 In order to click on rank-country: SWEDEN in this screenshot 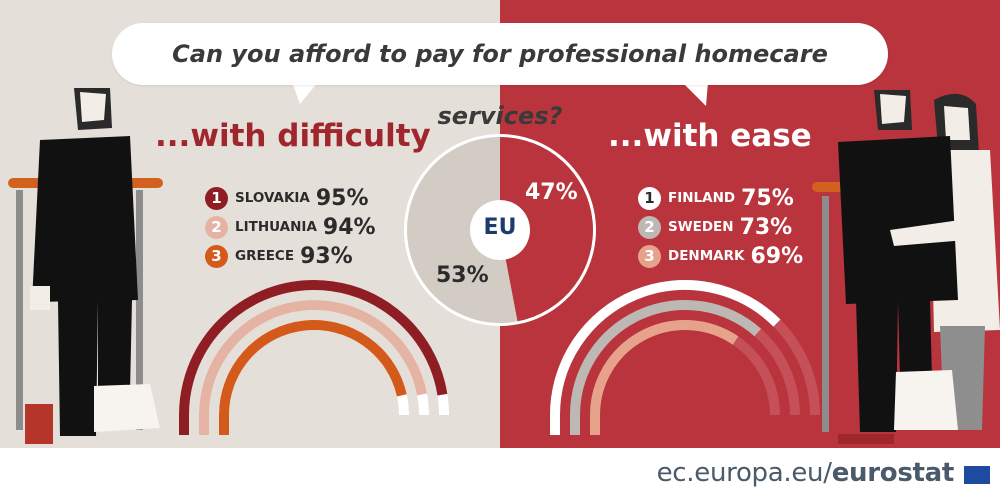, I will do `click(701, 227)`.